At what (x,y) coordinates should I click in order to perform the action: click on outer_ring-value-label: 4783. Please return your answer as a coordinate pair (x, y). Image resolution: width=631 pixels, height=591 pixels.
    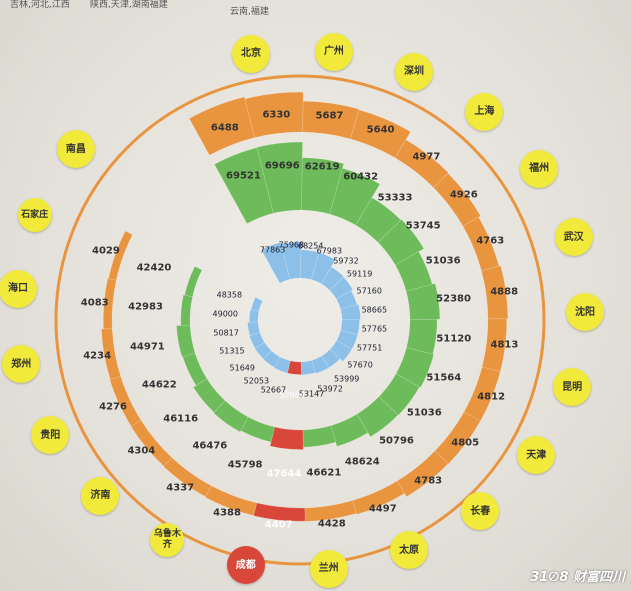
    Looking at the image, I should click on (428, 481).